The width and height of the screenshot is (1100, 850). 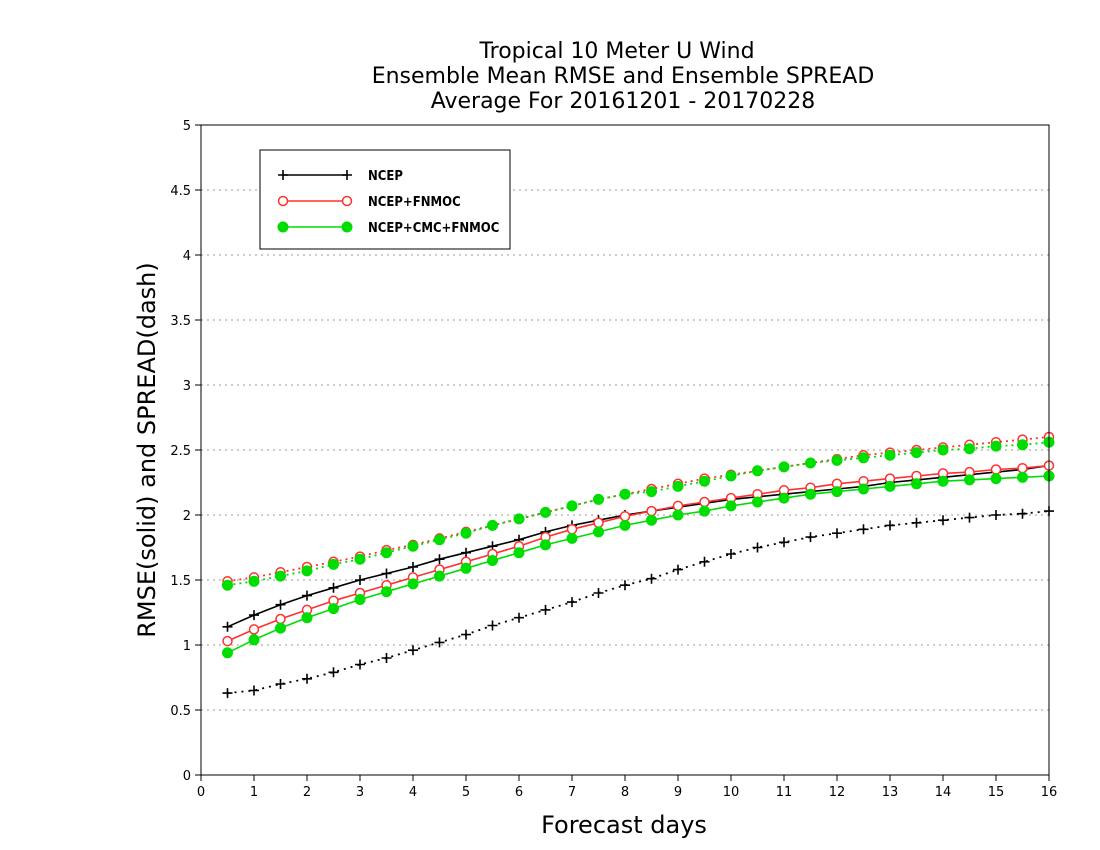 I want to click on x-tick-label-16: 16, so click(x=1049, y=792).